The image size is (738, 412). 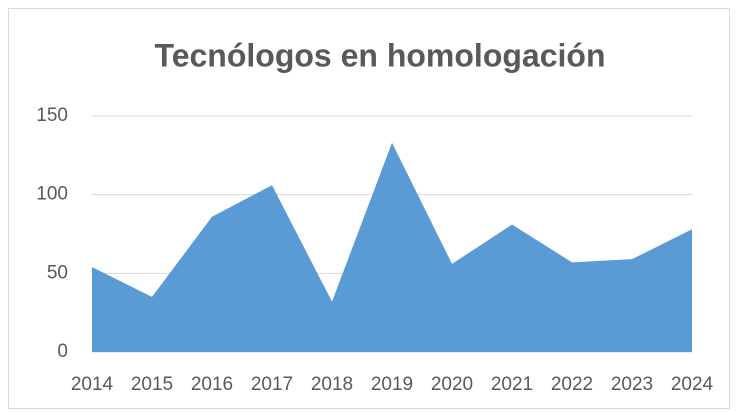 I want to click on x-tick-label: 2018, so click(x=332, y=384).